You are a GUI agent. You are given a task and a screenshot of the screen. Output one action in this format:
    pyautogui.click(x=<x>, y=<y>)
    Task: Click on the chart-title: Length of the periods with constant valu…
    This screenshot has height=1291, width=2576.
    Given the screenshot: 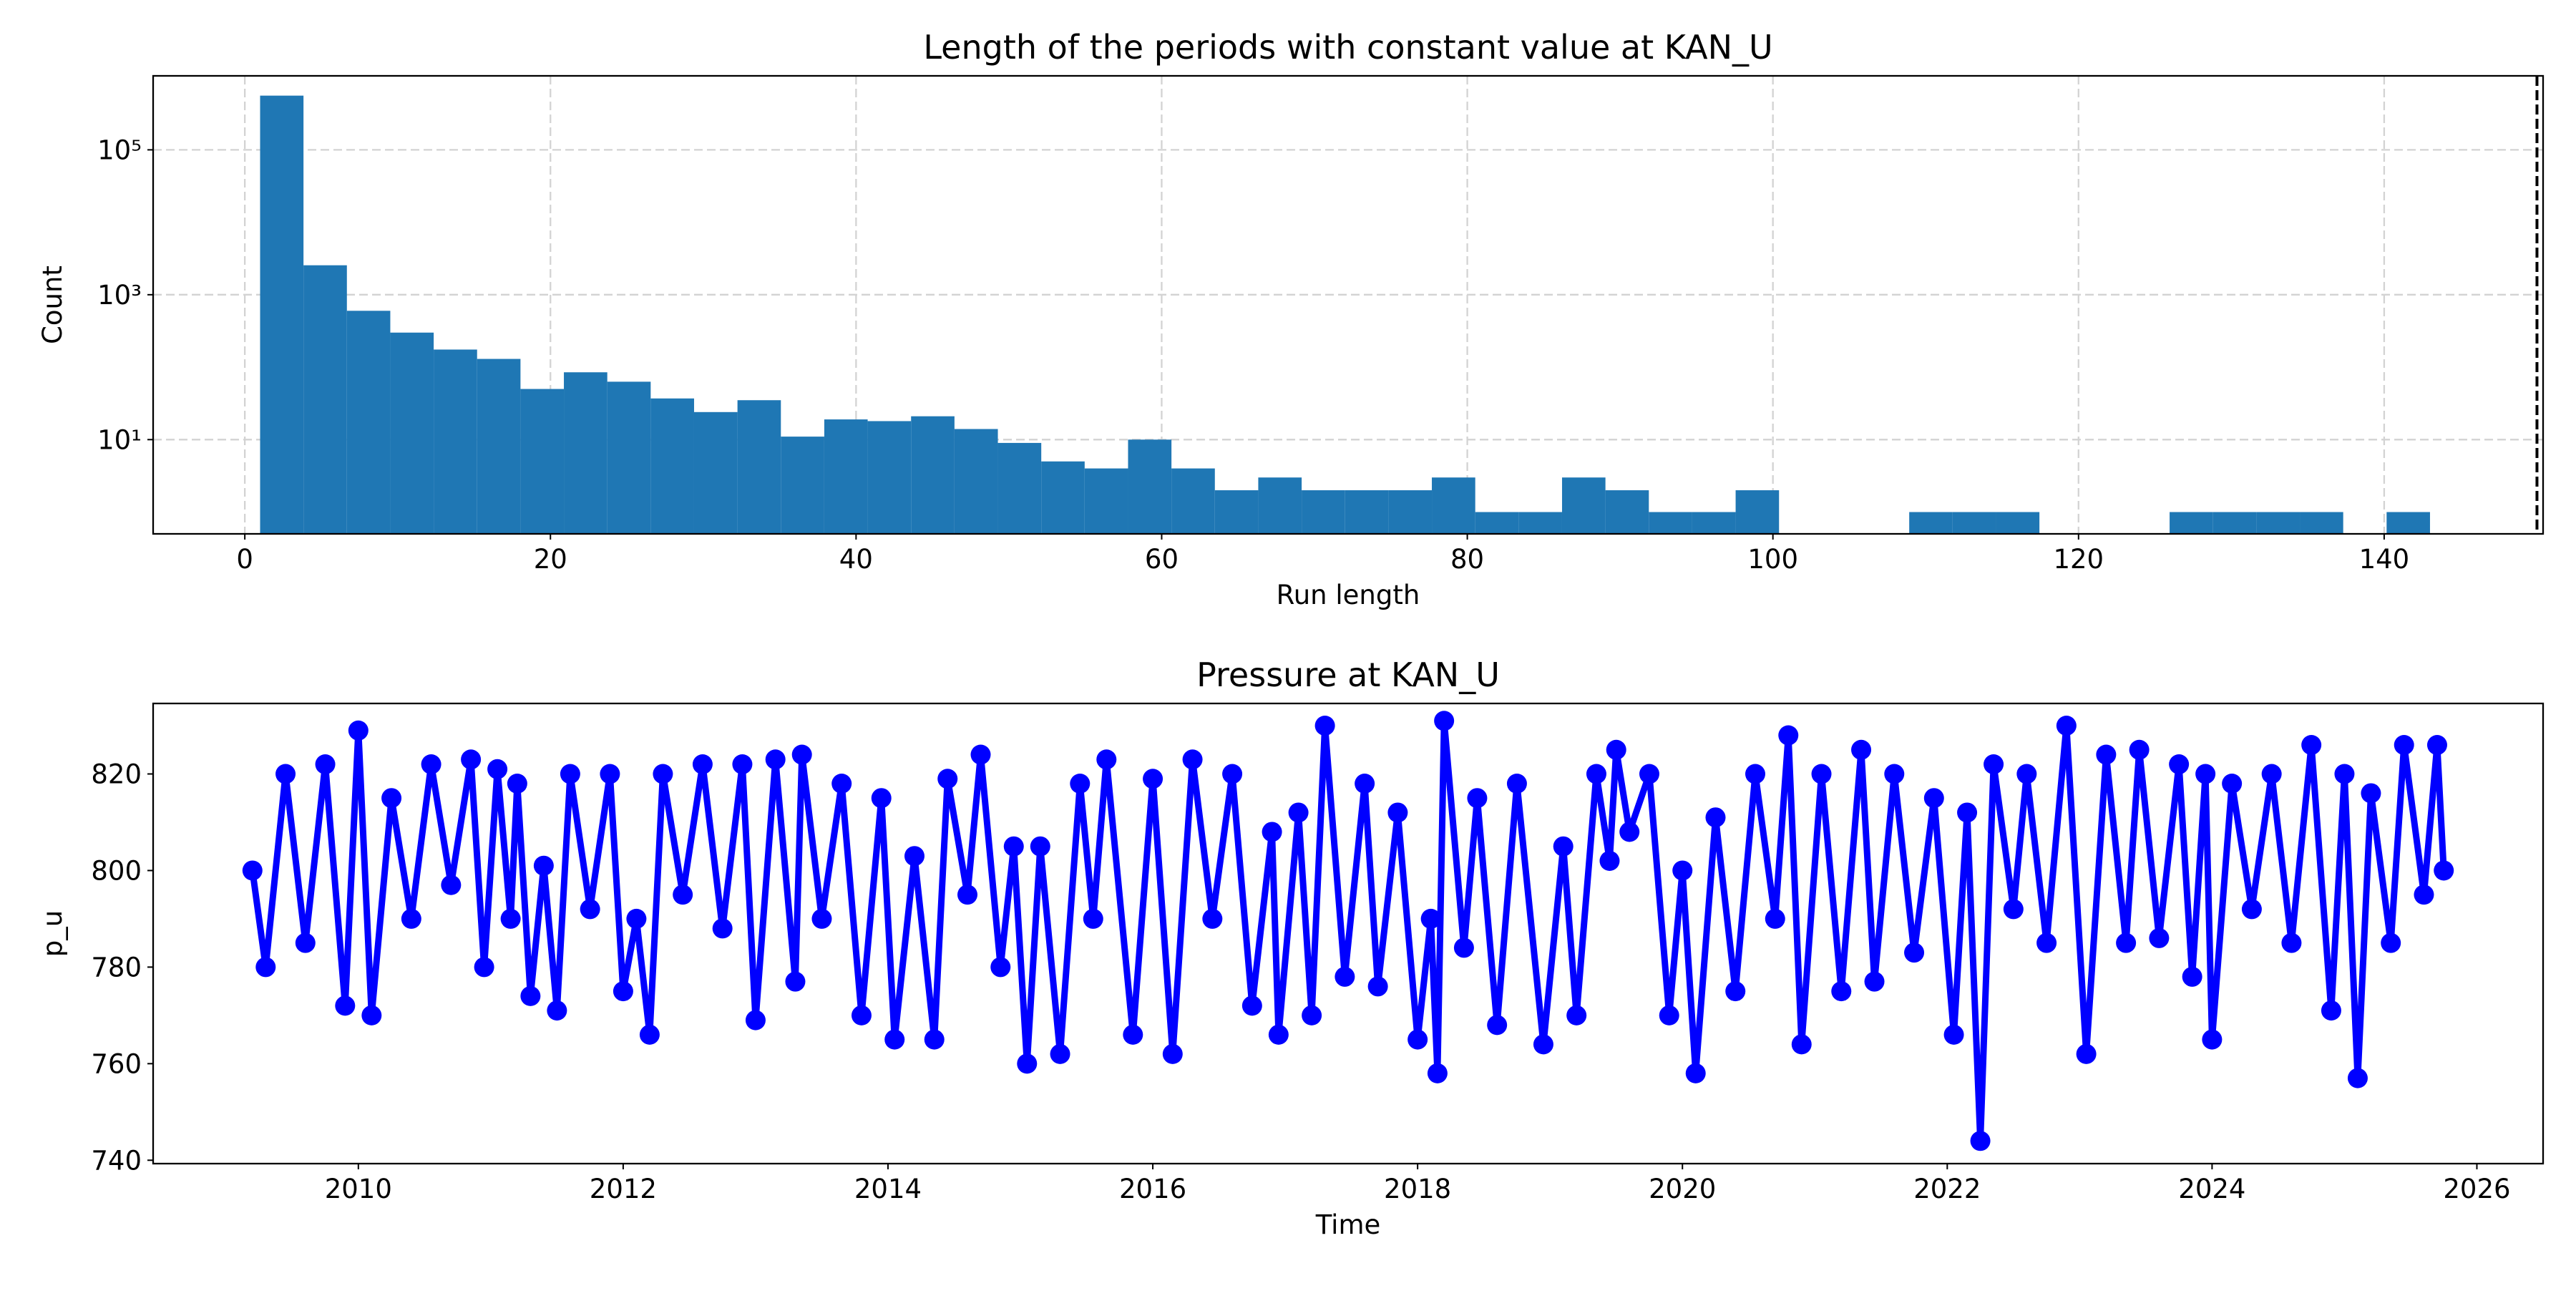 What is the action you would take?
    pyautogui.click(x=1347, y=47)
    